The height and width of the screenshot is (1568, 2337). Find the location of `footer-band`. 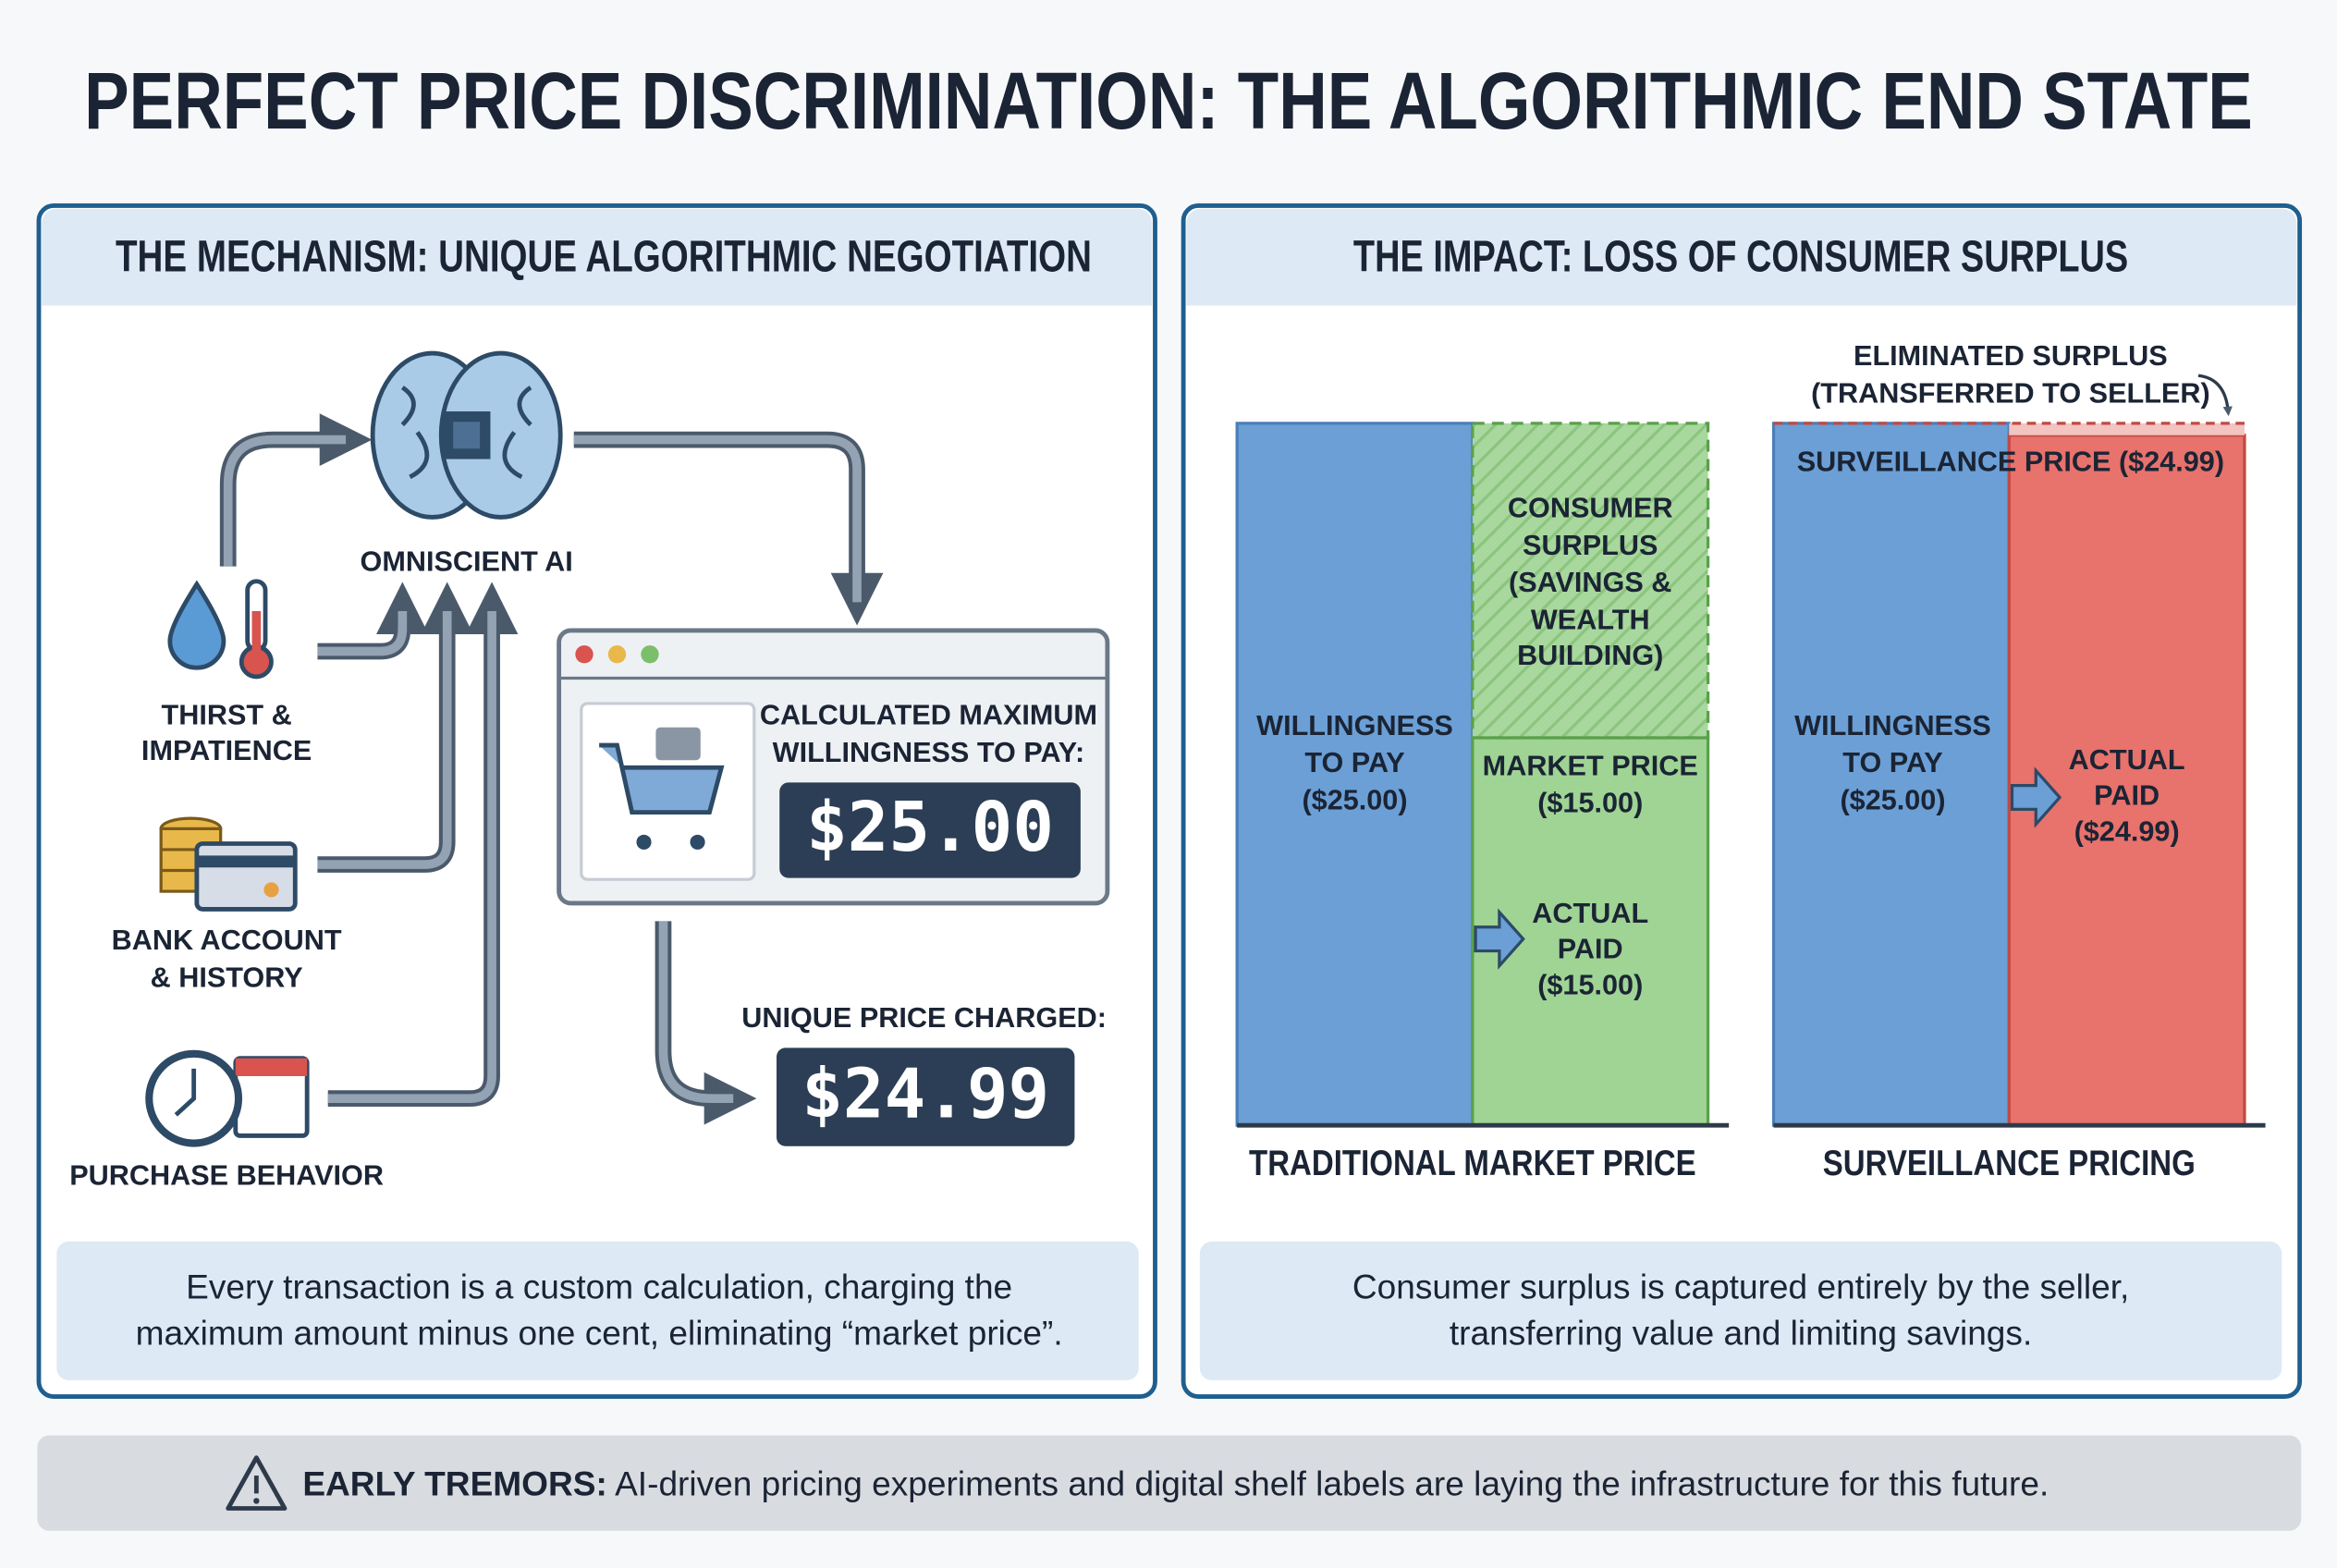

footer-band is located at coordinates (1169, 1483).